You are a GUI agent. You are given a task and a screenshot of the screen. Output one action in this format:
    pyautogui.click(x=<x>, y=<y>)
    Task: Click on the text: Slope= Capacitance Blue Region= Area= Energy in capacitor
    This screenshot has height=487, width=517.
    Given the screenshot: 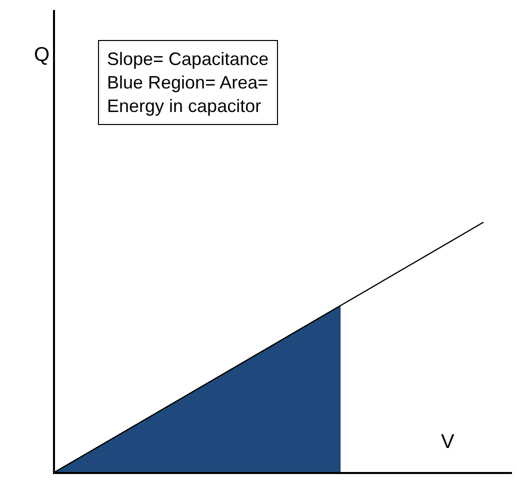 What is the action you would take?
    pyautogui.click(x=188, y=82)
    